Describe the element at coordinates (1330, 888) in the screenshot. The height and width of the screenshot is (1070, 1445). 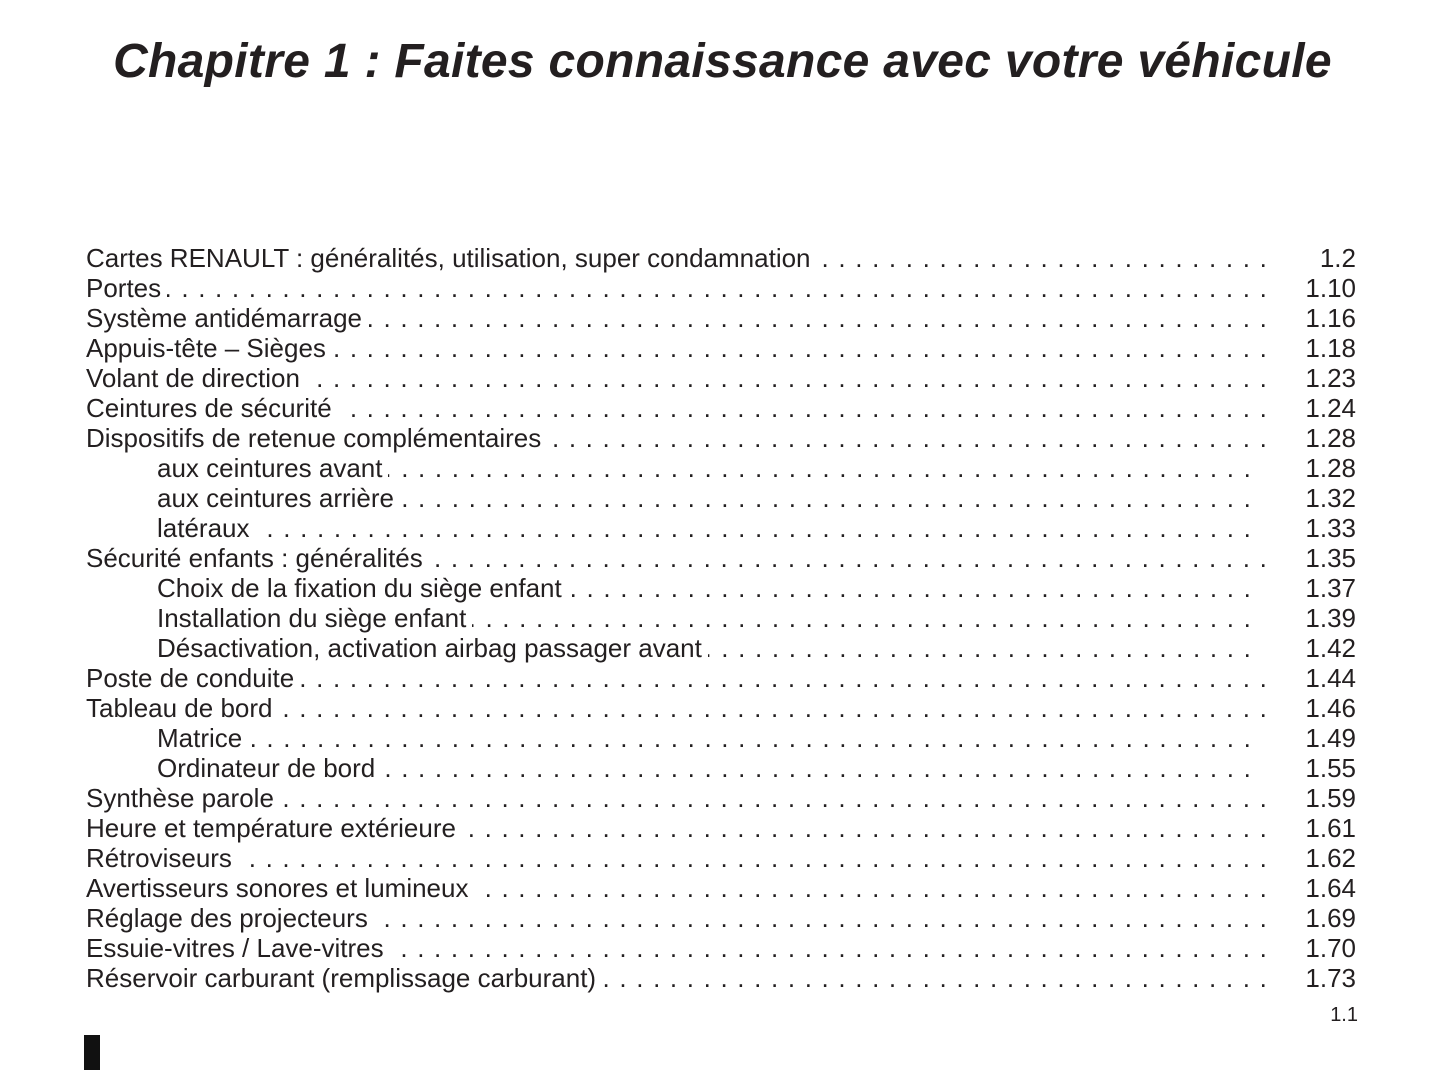
I see `toc-entry-page: 1.64` at that location.